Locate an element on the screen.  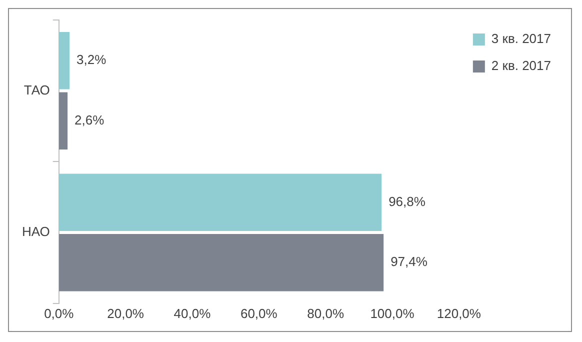
x-tick-label: 0,0% is located at coordinates (59, 313).